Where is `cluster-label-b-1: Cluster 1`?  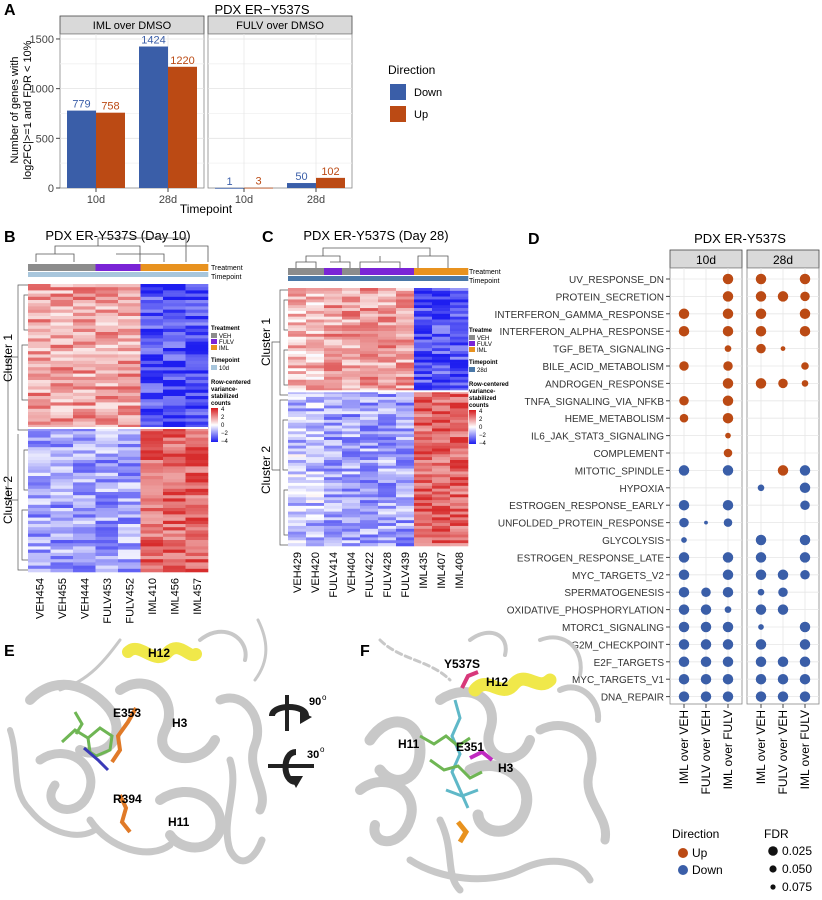
cluster-label-b-1: Cluster 1 is located at coordinates (8, 358).